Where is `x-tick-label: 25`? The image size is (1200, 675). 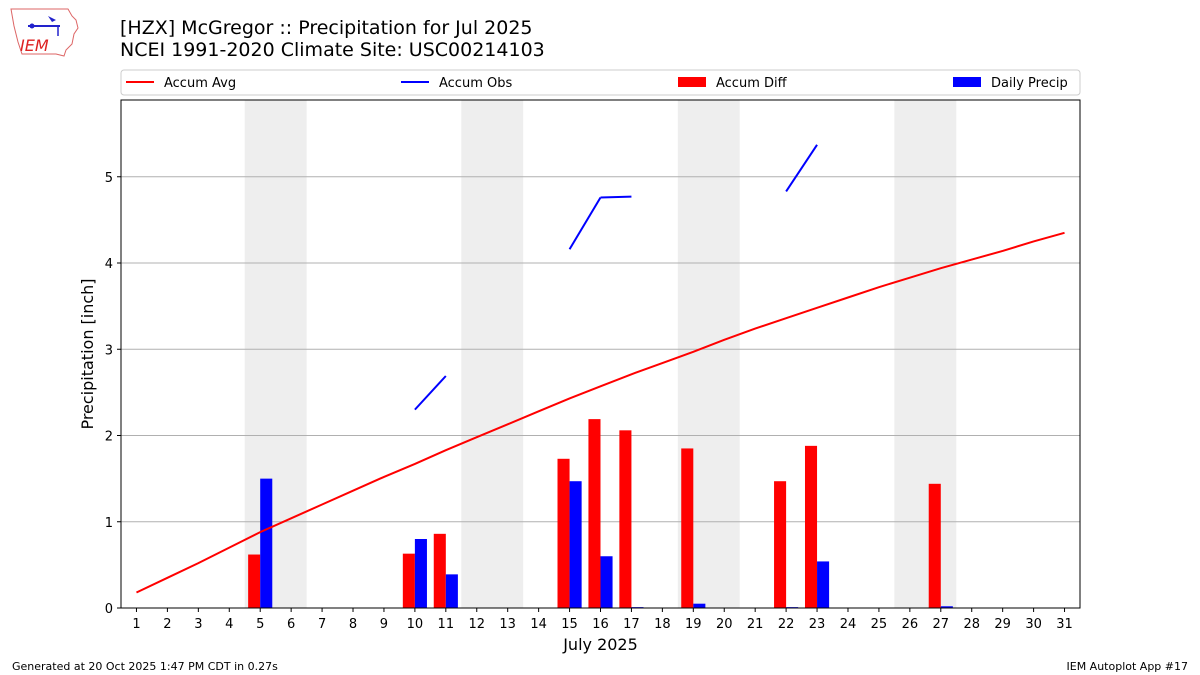
x-tick-label: 25 is located at coordinates (879, 624).